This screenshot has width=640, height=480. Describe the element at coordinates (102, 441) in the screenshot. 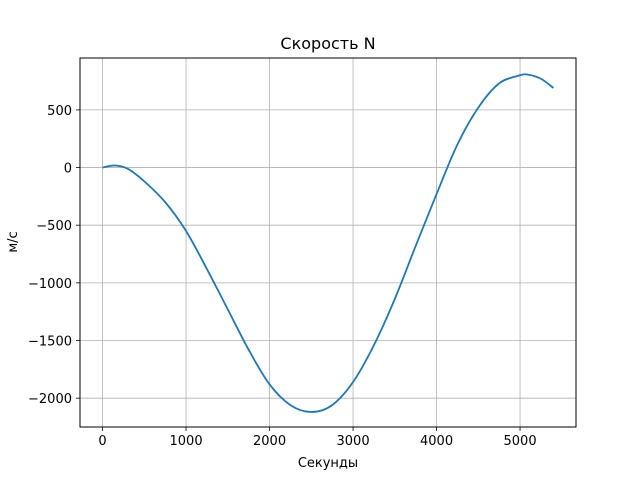

I see `x-tick-label: 0` at that location.